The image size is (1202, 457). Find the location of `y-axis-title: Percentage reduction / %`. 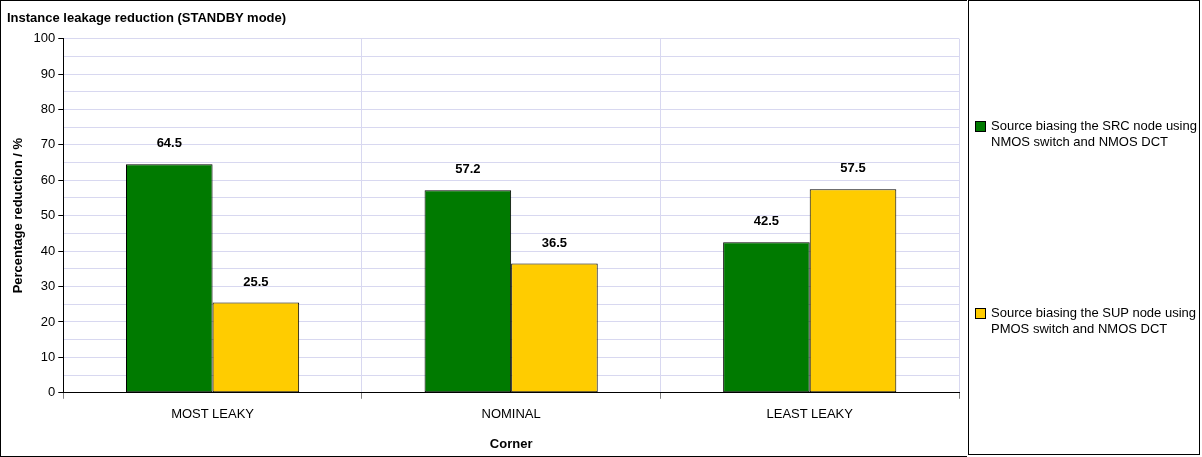

y-axis-title: Percentage reduction / % is located at coordinates (18, 215).